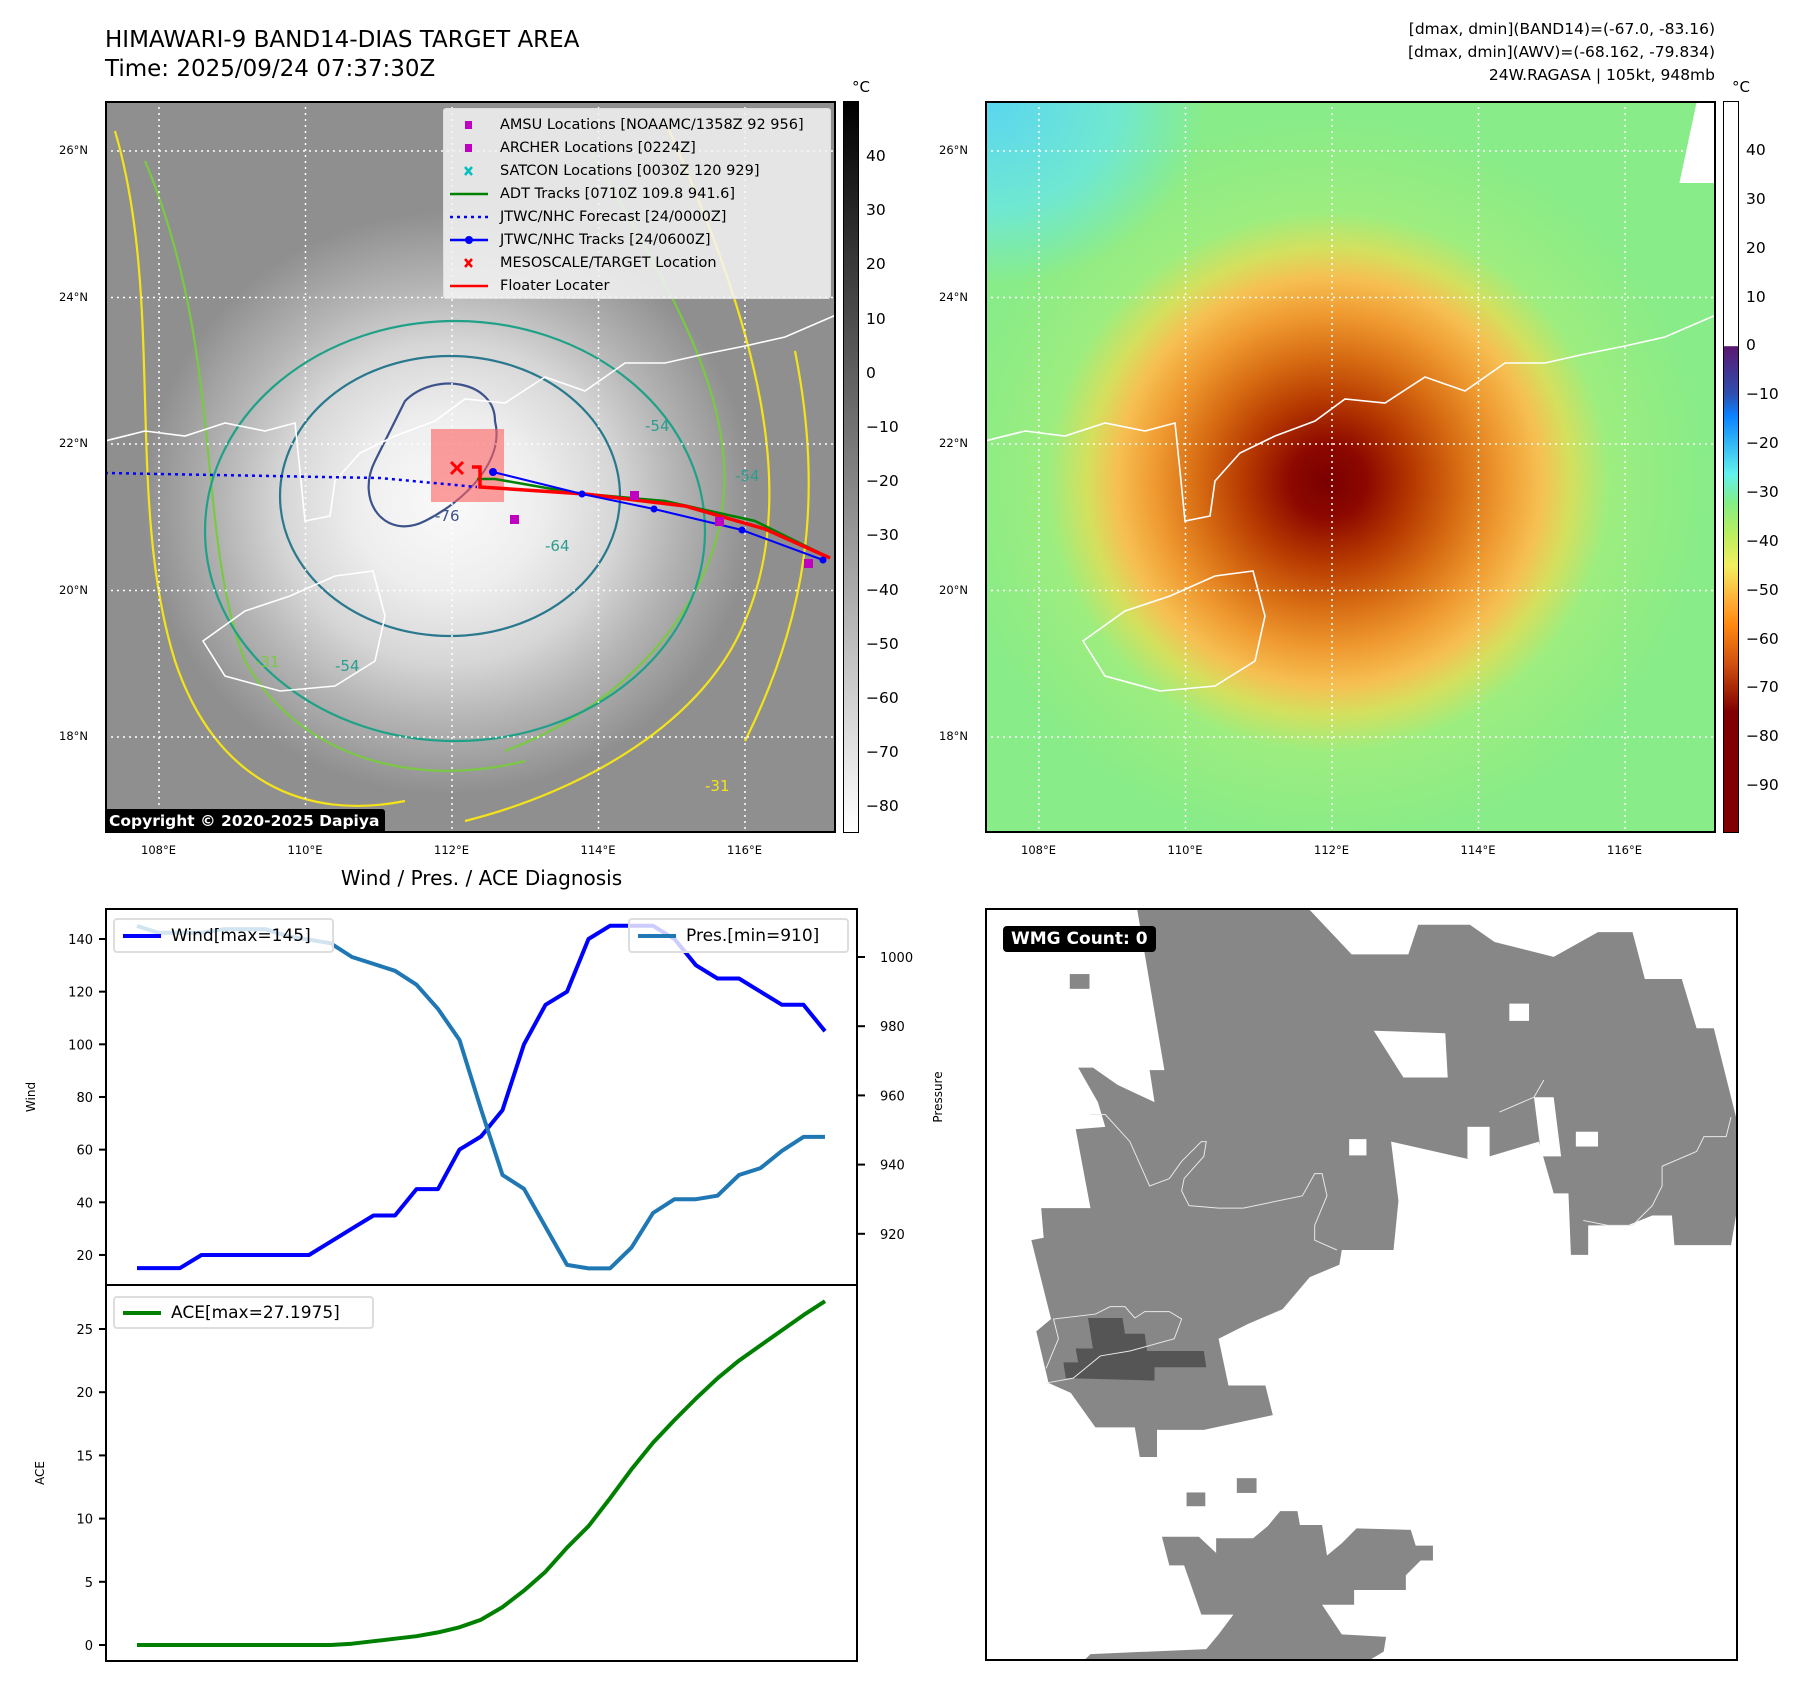 Image resolution: width=1797 pixels, height=1690 pixels. Describe the element at coordinates (1756, 247) in the screenshot. I see `colorbar2-tick: 20` at that location.